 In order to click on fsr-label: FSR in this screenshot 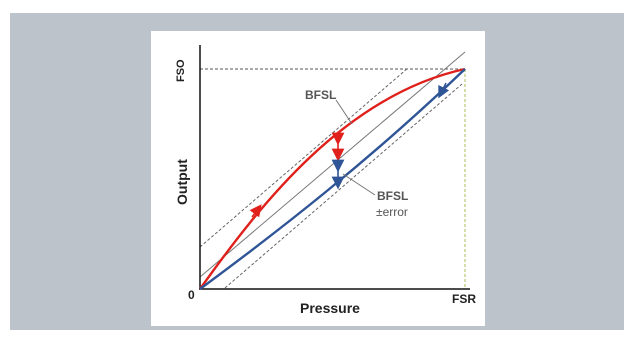, I will do `click(464, 299)`.